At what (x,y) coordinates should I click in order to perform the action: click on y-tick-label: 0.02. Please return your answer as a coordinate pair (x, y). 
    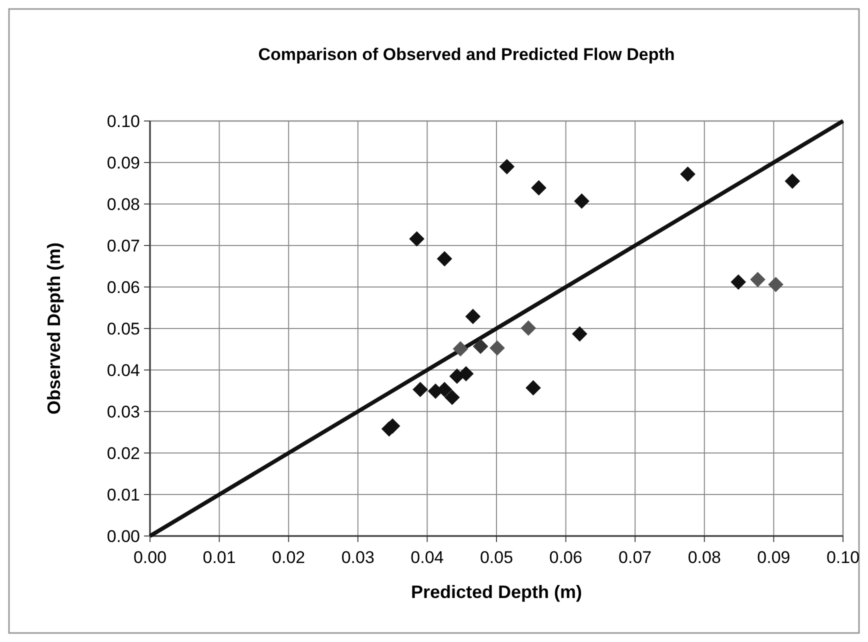
    Looking at the image, I should click on (123, 453).